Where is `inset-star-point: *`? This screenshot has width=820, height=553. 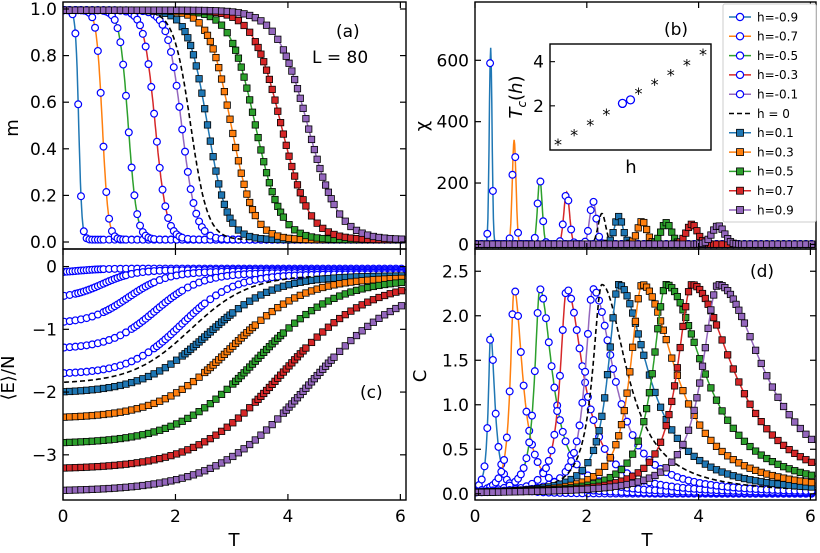 inset-star-point: * is located at coordinates (558, 144).